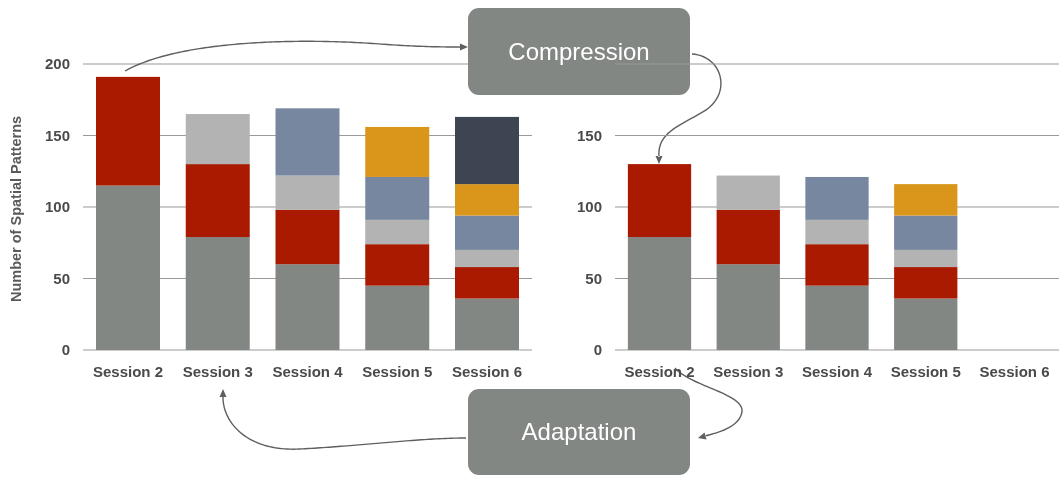  What do you see at coordinates (579, 51) in the screenshot?
I see `annotation: Compression` at bounding box center [579, 51].